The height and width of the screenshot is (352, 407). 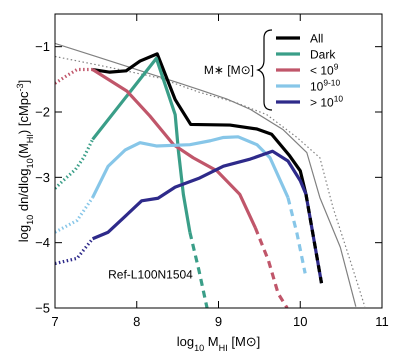 I want to click on y-tick-label: −1, so click(x=42, y=46).